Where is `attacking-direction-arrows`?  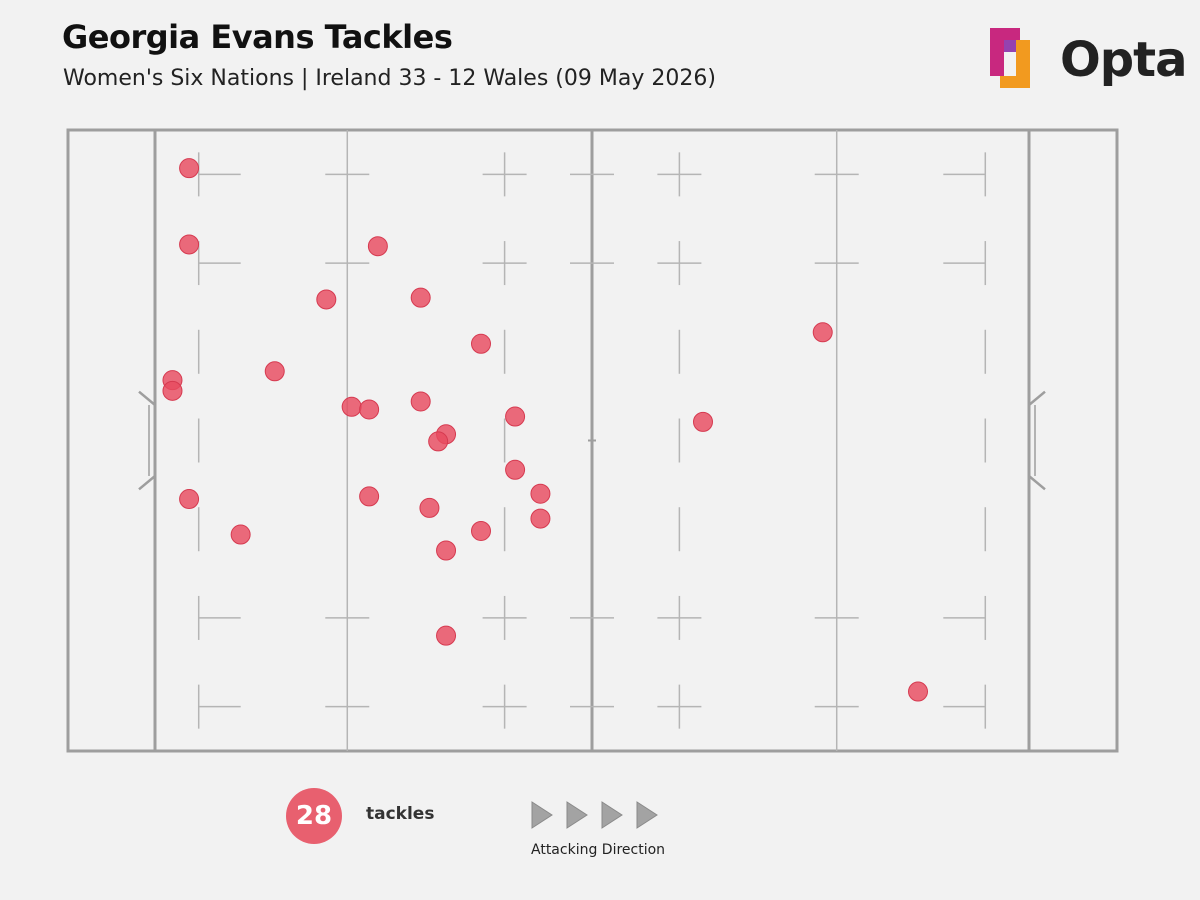
attacking-direction-arrows is located at coordinates (594, 815).